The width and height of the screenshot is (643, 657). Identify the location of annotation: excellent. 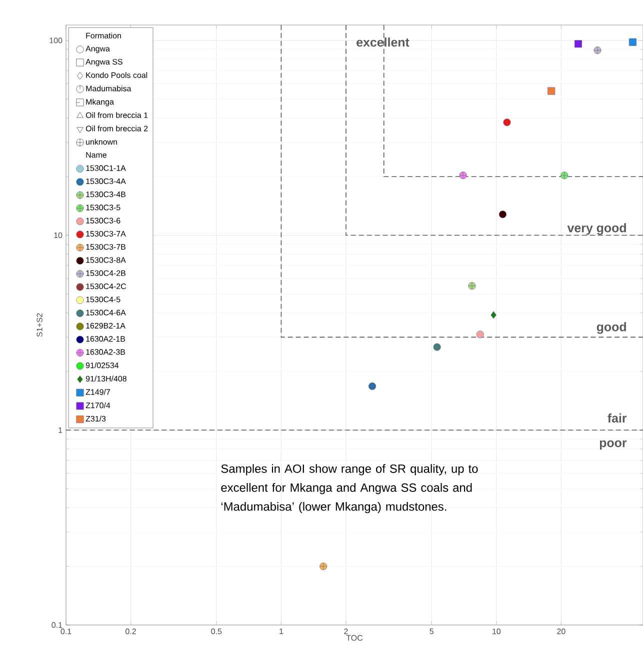
(383, 42).